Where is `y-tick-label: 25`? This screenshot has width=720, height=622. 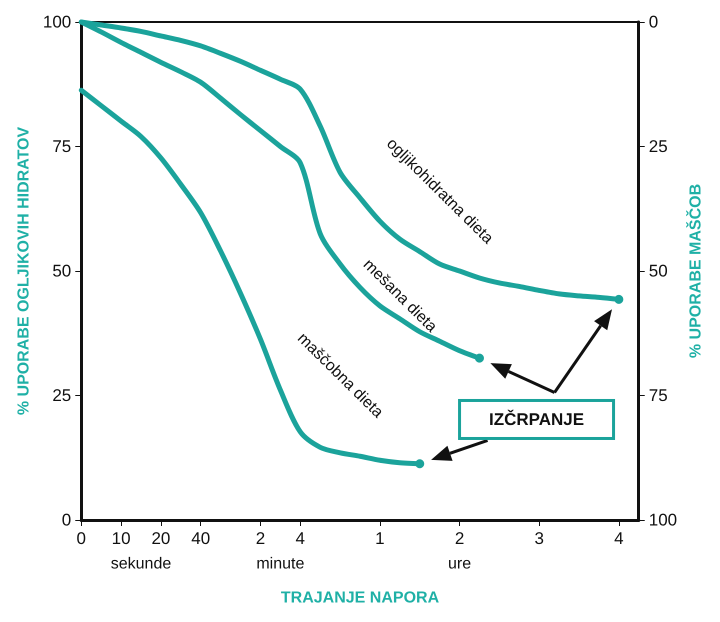
y-tick-label: 25 is located at coordinates (62, 395).